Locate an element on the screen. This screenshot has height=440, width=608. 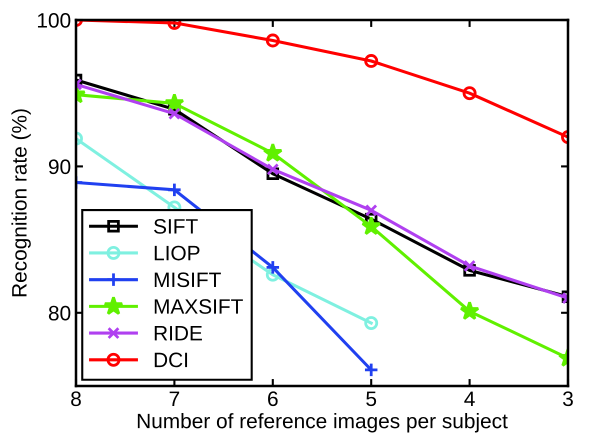
legend-label: MISIFT is located at coordinates (187, 280).